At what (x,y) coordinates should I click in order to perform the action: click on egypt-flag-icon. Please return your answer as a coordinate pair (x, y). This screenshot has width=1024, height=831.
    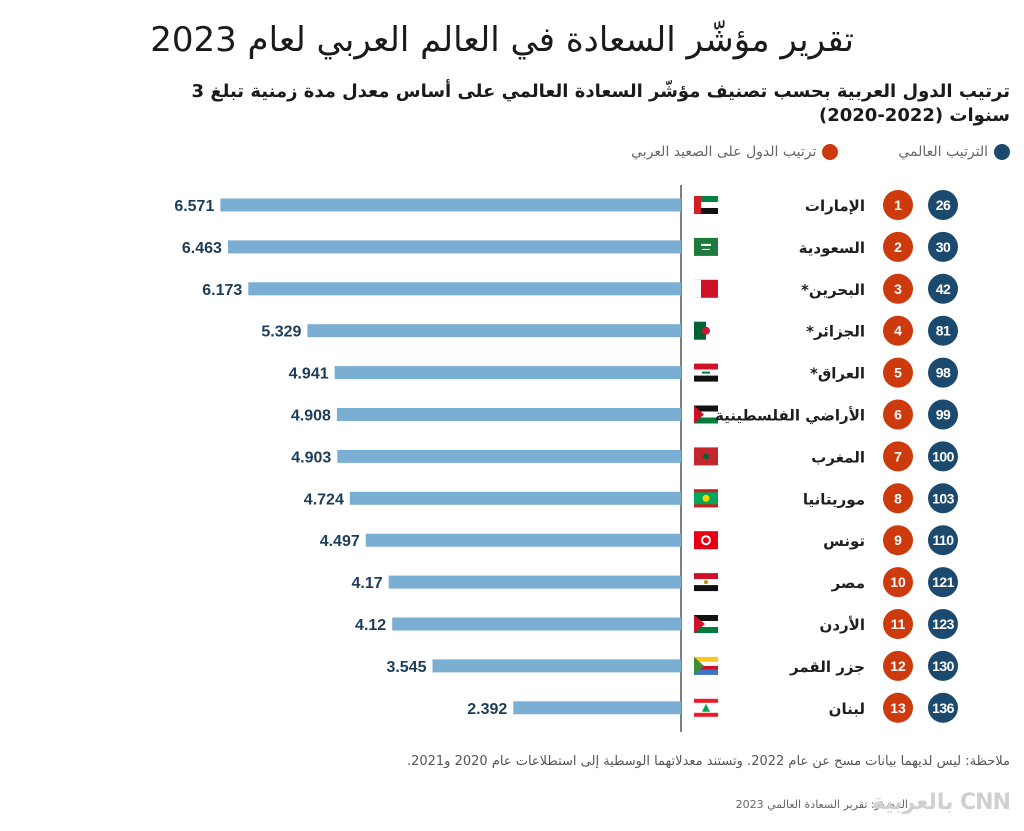
    Looking at the image, I should click on (706, 582).